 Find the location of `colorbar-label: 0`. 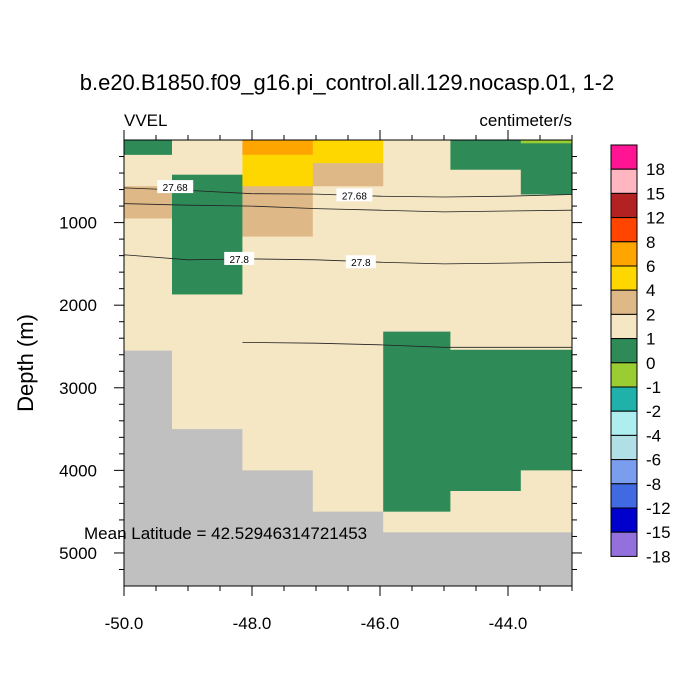

colorbar-label: 0 is located at coordinates (650, 363).